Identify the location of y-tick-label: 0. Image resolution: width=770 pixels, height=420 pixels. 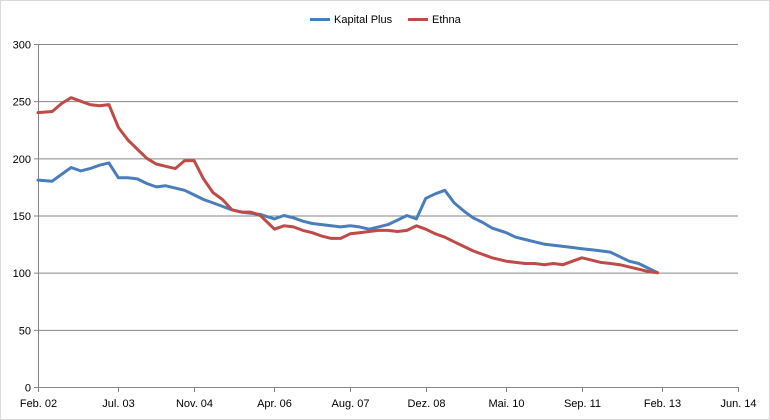
(28, 389).